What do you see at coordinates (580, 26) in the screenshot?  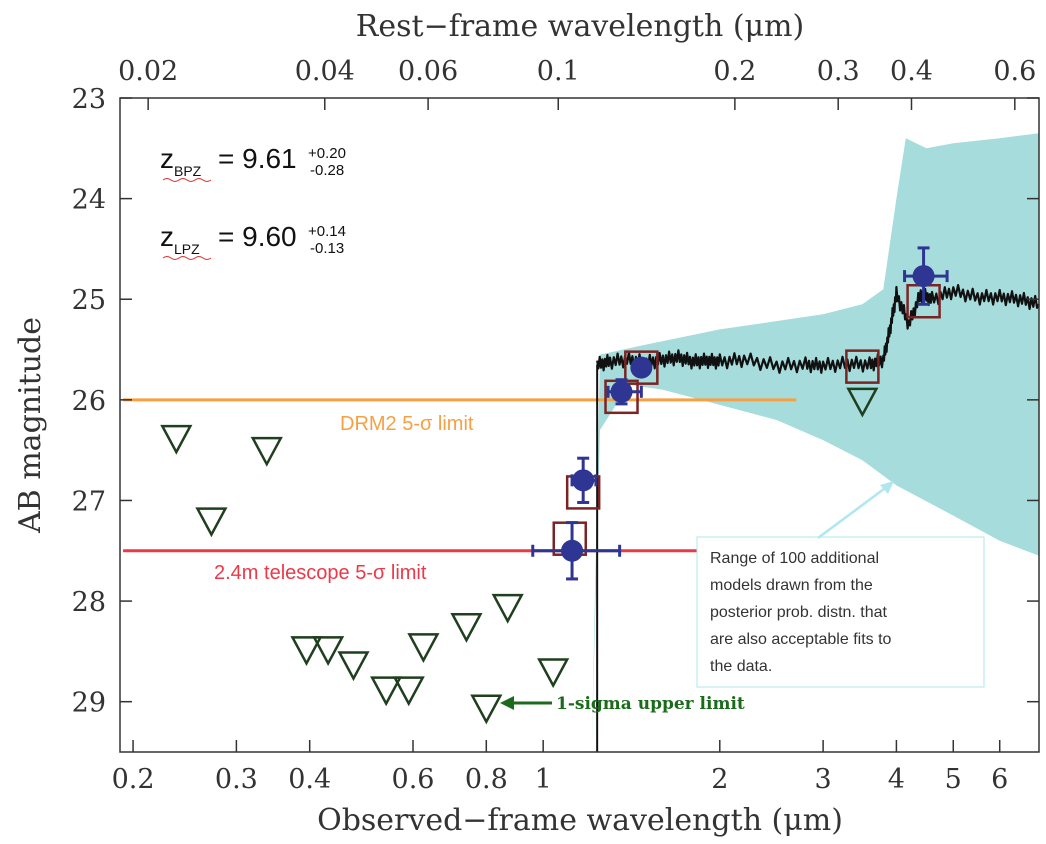 I see `x2-axis-title: Rest−frame wavelength (μm)` at bounding box center [580, 26].